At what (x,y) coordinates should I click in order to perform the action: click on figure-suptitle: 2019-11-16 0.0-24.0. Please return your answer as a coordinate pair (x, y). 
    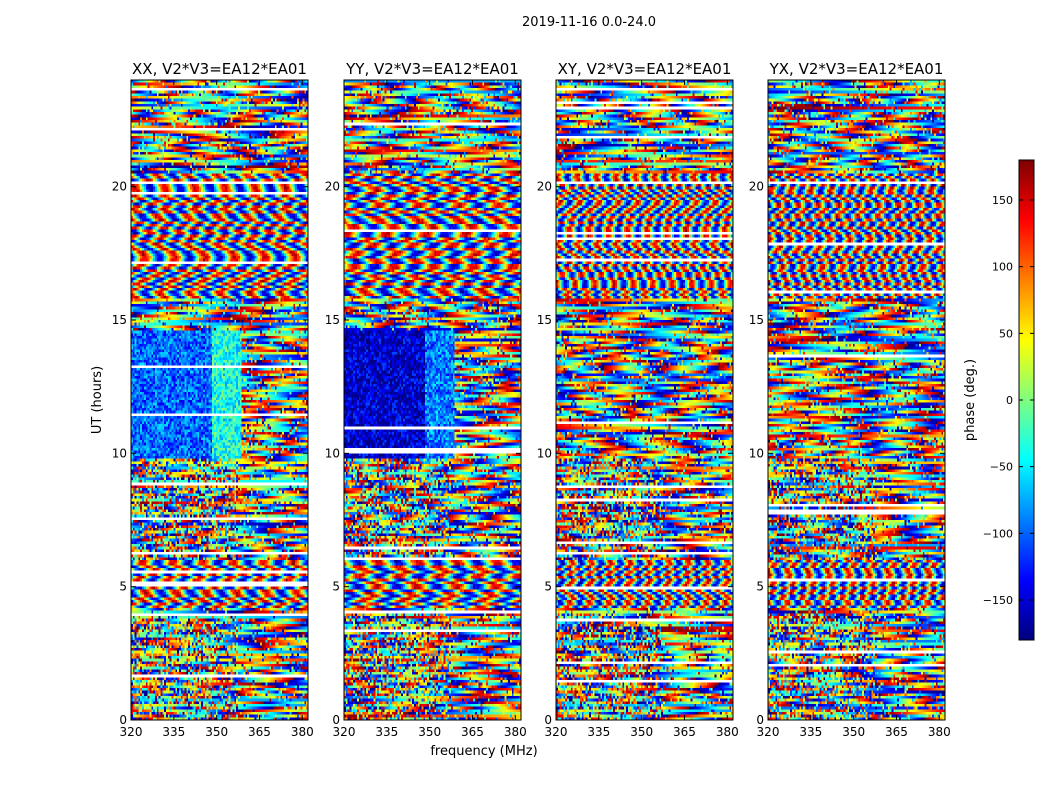
    Looking at the image, I should click on (589, 22).